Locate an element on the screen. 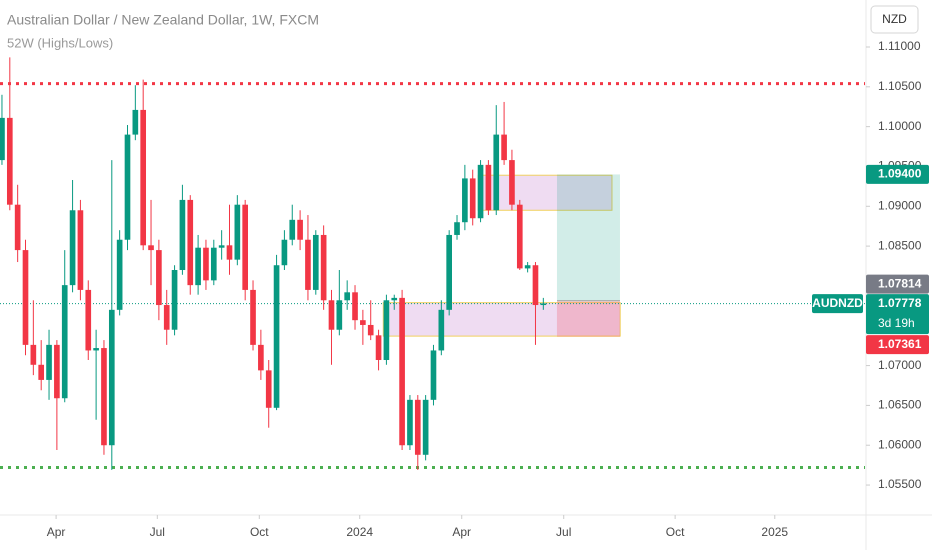 Image resolution: width=932 pixels, height=550 pixels. entry-price-label-bg is located at coordinates (897, 284).